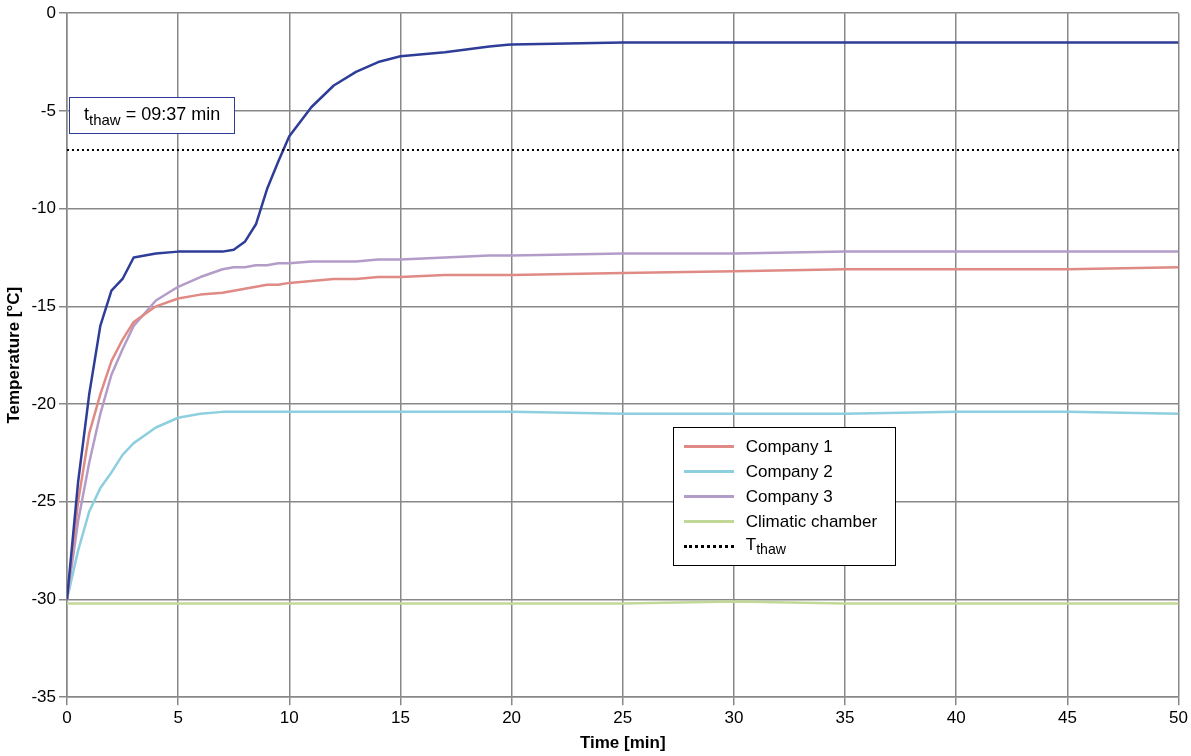 The height and width of the screenshot is (756, 1191). I want to click on legend-label: T$_{thaw}$, so click(766, 546).